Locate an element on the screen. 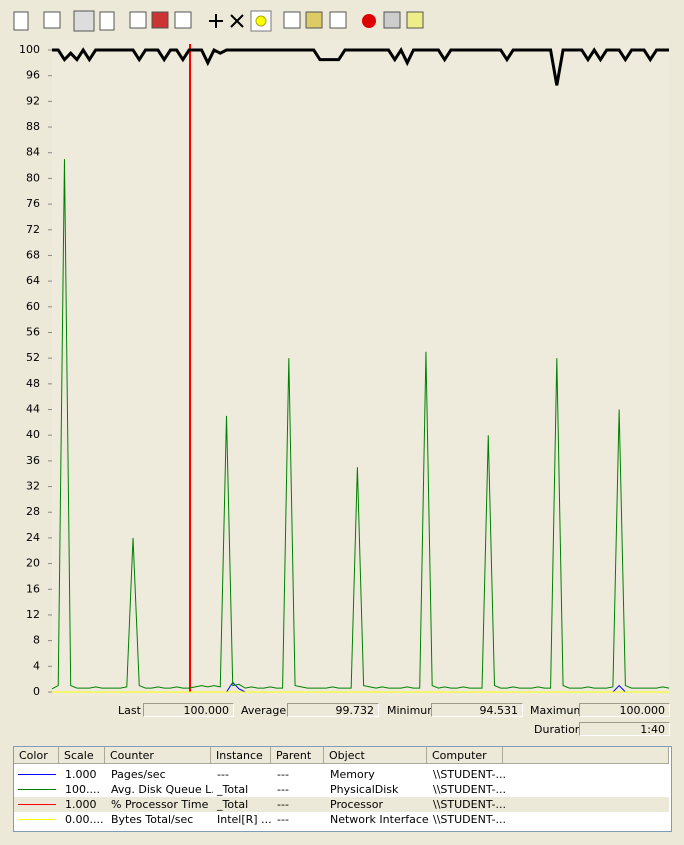 Image resolution: width=684 pixels, height=845 pixels. properties-button is located at coordinates (338, 20).